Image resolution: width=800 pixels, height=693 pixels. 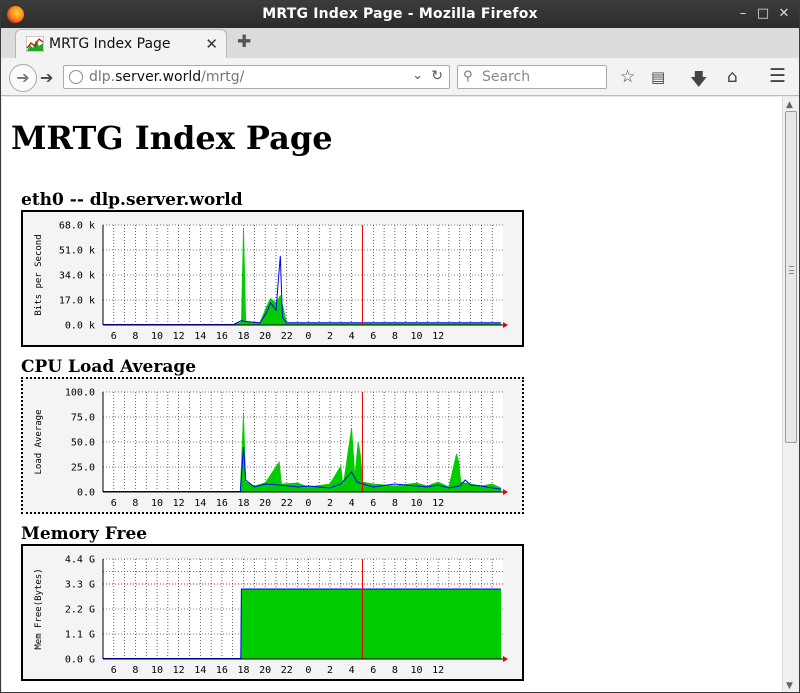 What do you see at coordinates (778, 76) in the screenshot?
I see `menu-icon: ☰` at bounding box center [778, 76].